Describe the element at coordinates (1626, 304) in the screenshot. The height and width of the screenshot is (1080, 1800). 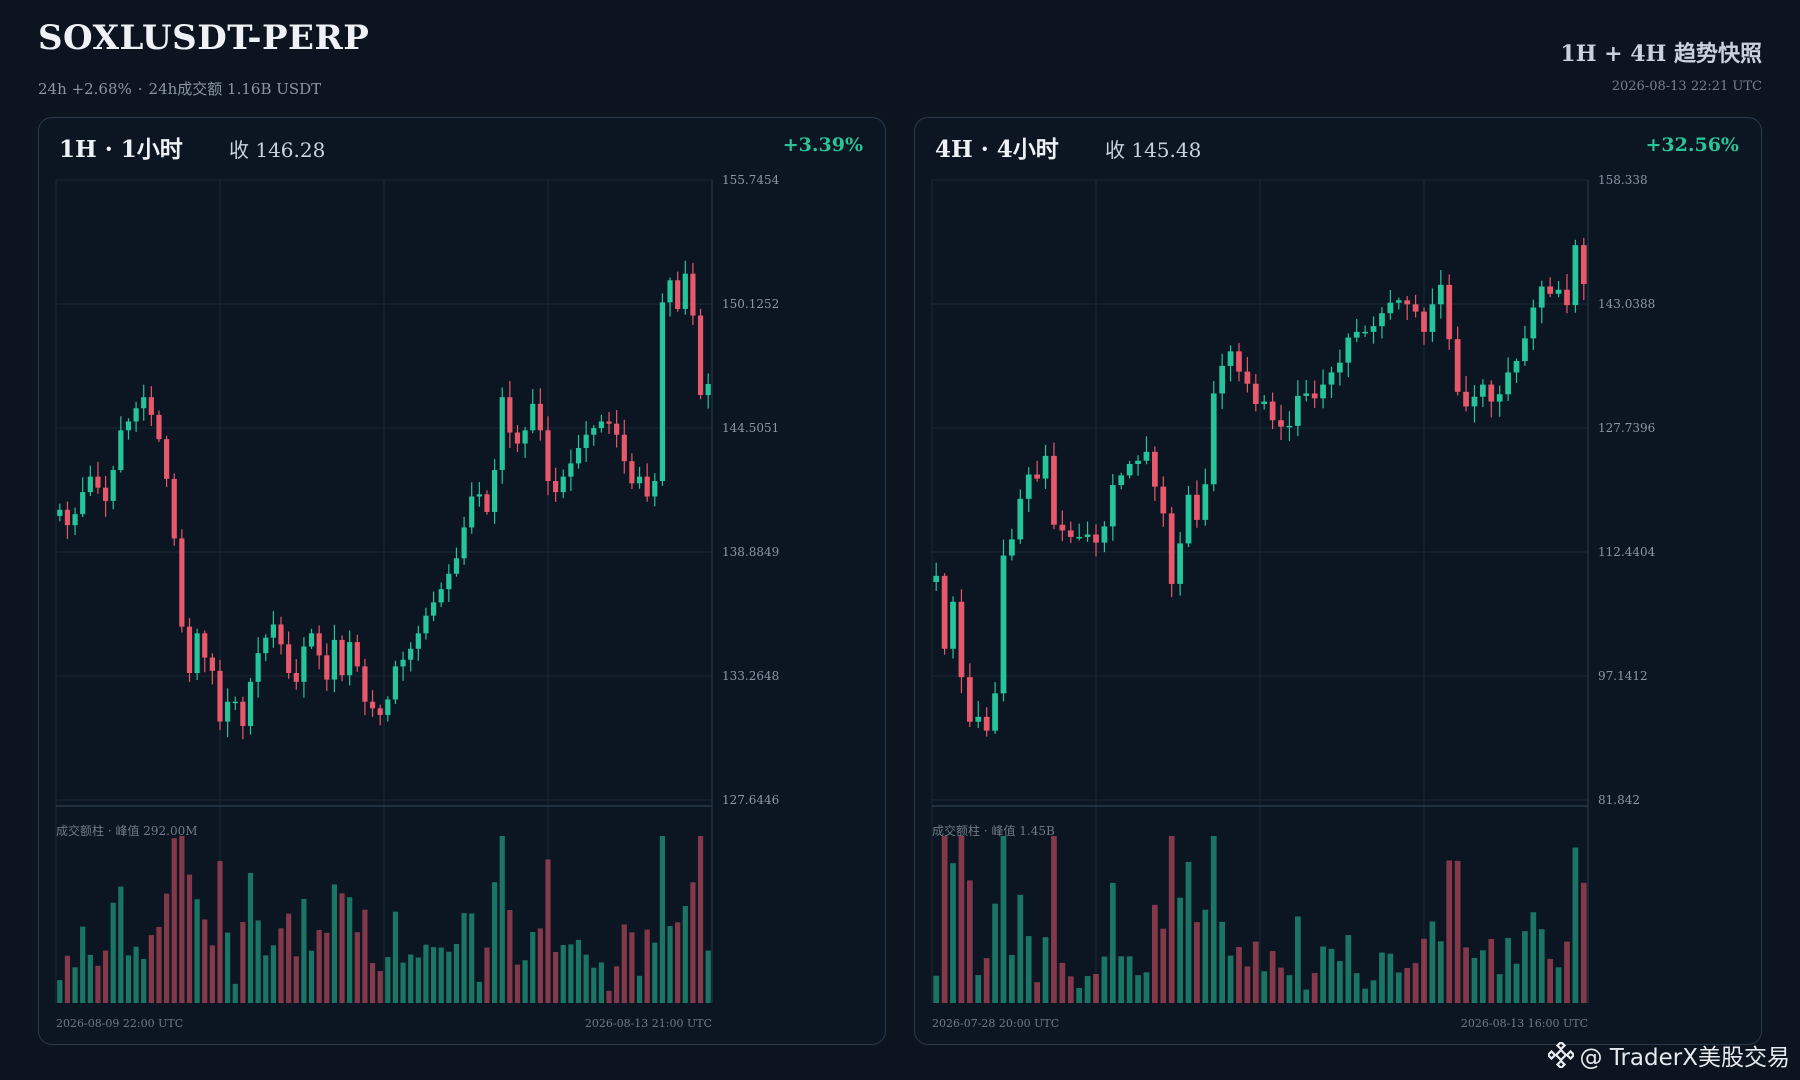
I see `y-tick-label: 143.0388` at that location.